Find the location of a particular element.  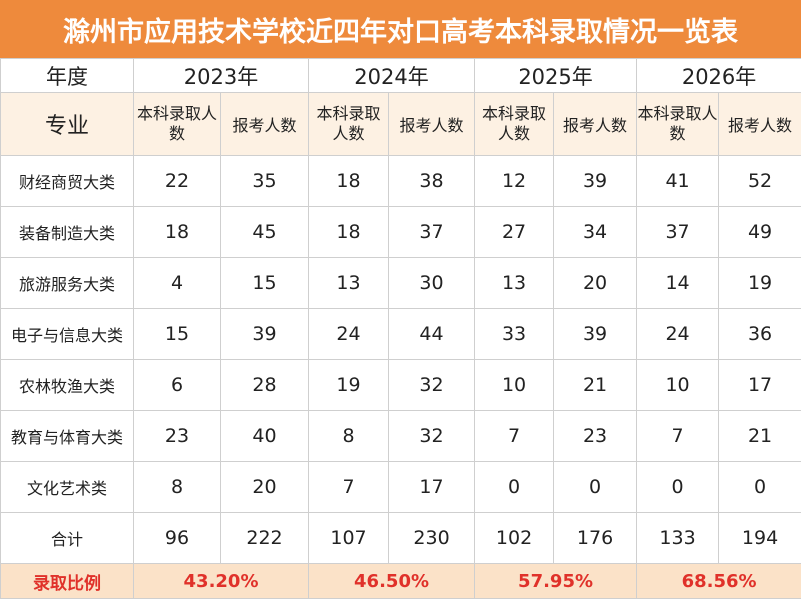

applicants-cell: 28 is located at coordinates (264, 385).